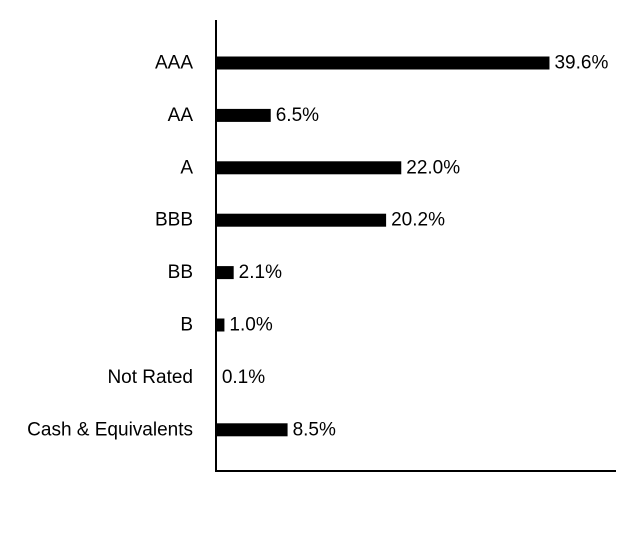 Image resolution: width=636 pixels, height=552 pixels. I want to click on value-label: 39.6%, so click(581, 63).